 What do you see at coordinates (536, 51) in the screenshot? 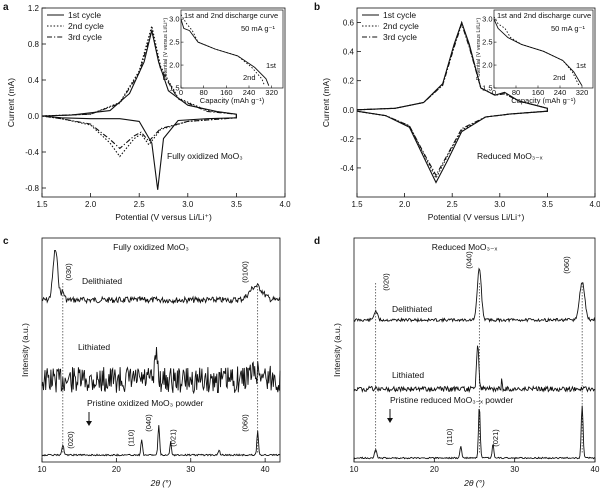
I see `inset-series-line` at bounding box center [536, 51].